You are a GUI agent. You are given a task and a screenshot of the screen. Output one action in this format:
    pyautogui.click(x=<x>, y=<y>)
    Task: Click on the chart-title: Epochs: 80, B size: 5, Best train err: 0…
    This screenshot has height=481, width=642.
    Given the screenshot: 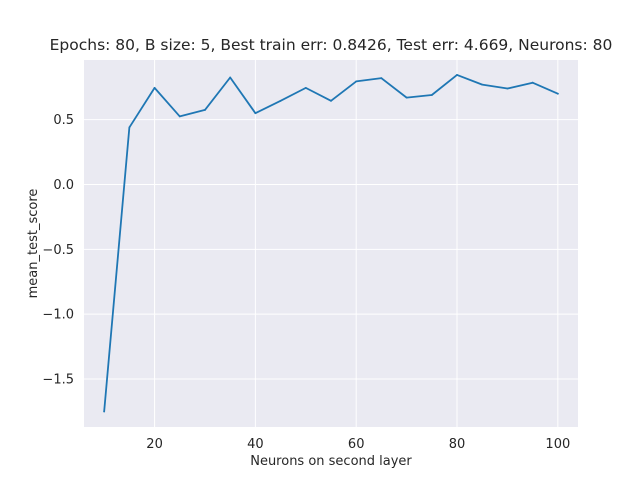 What is the action you would take?
    pyautogui.click(x=331, y=45)
    